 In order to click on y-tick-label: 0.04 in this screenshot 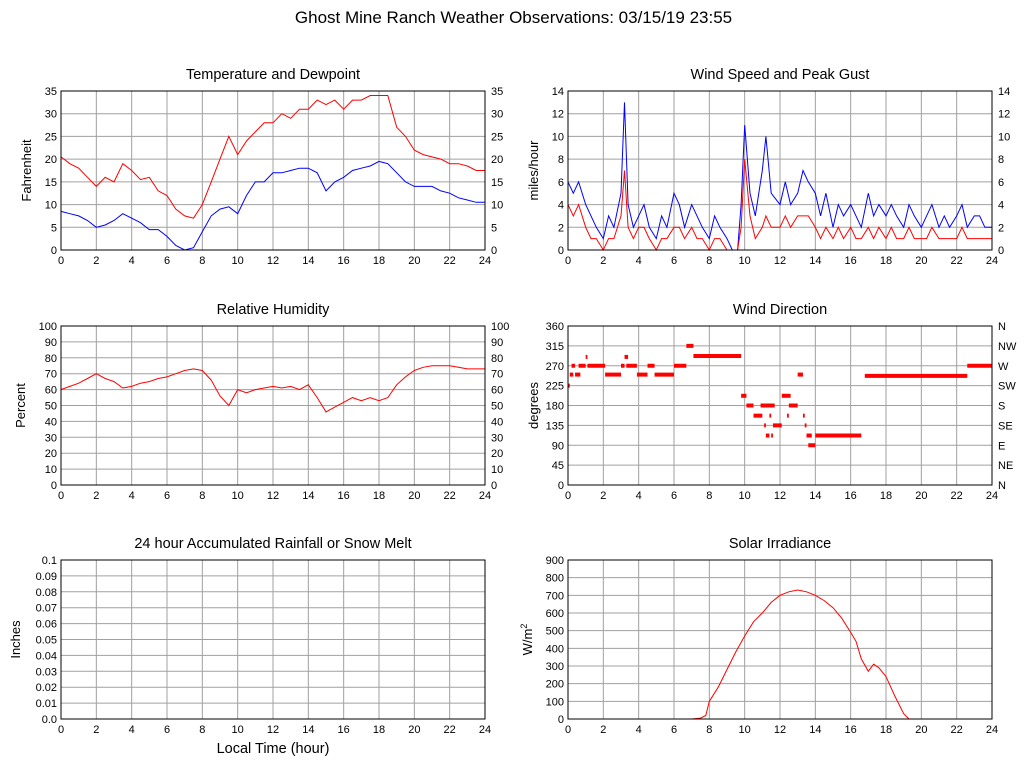, I will do `click(46, 656)`.